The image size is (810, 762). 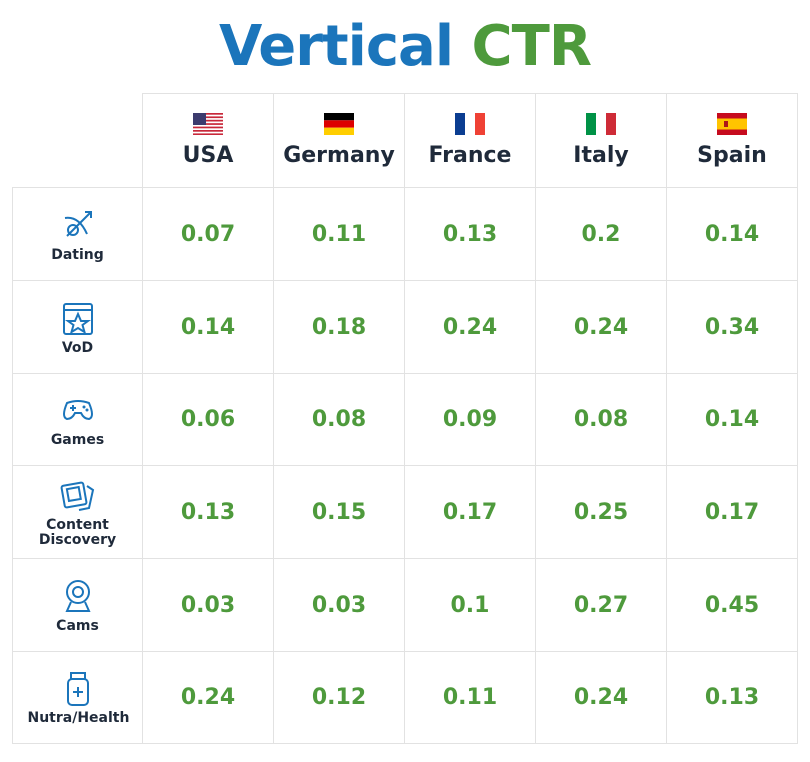 I want to click on ctr-value: 0.45, so click(x=732, y=605).